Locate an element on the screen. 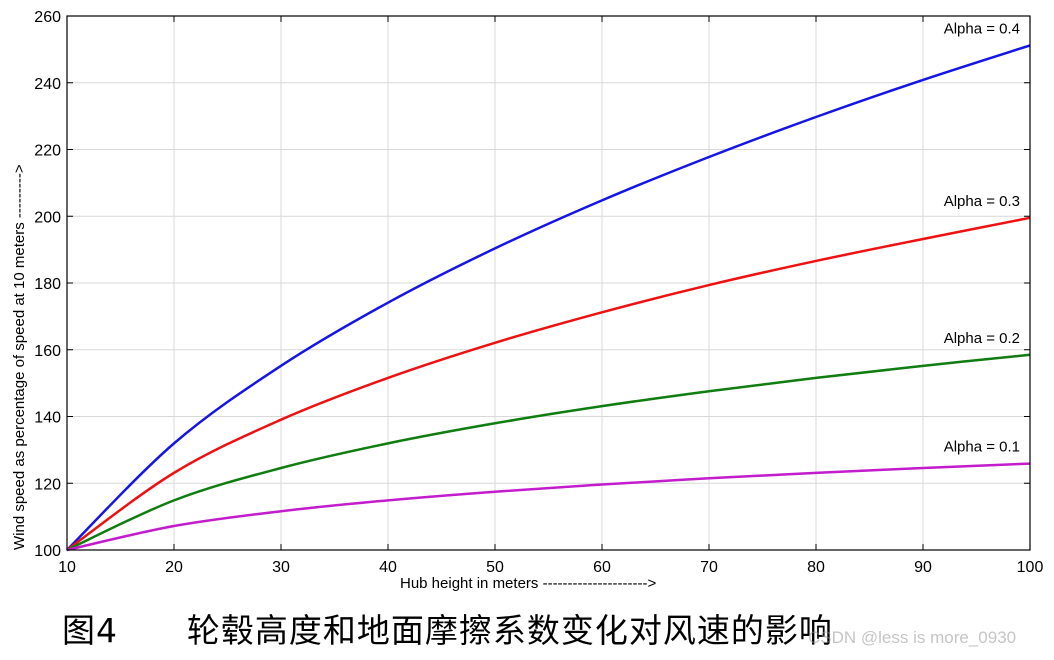 The image size is (1054, 660). y-tick-label: 260 is located at coordinates (47, 17).